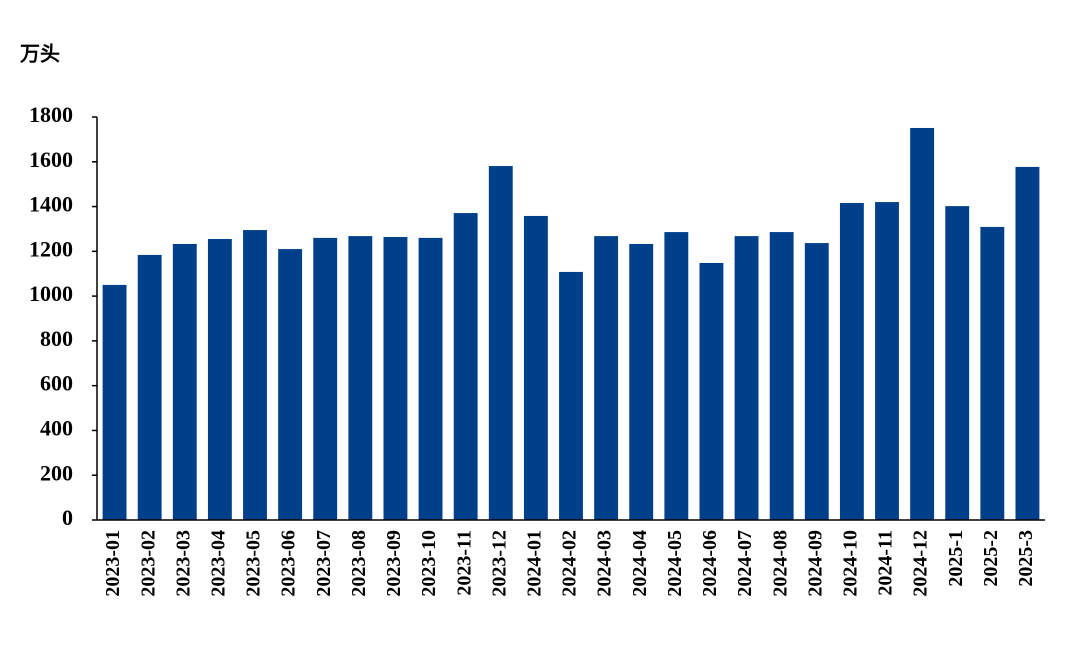 Image resolution: width=1080 pixels, height=651 pixels. What do you see at coordinates (429, 563) in the screenshot?
I see `x-tick-label: 2023-10` at bounding box center [429, 563].